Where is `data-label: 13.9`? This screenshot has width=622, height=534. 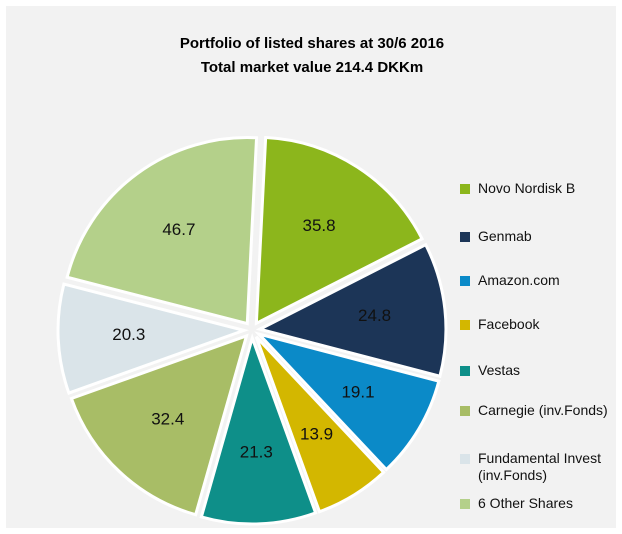 data-label: 13.9 is located at coordinates (316, 434).